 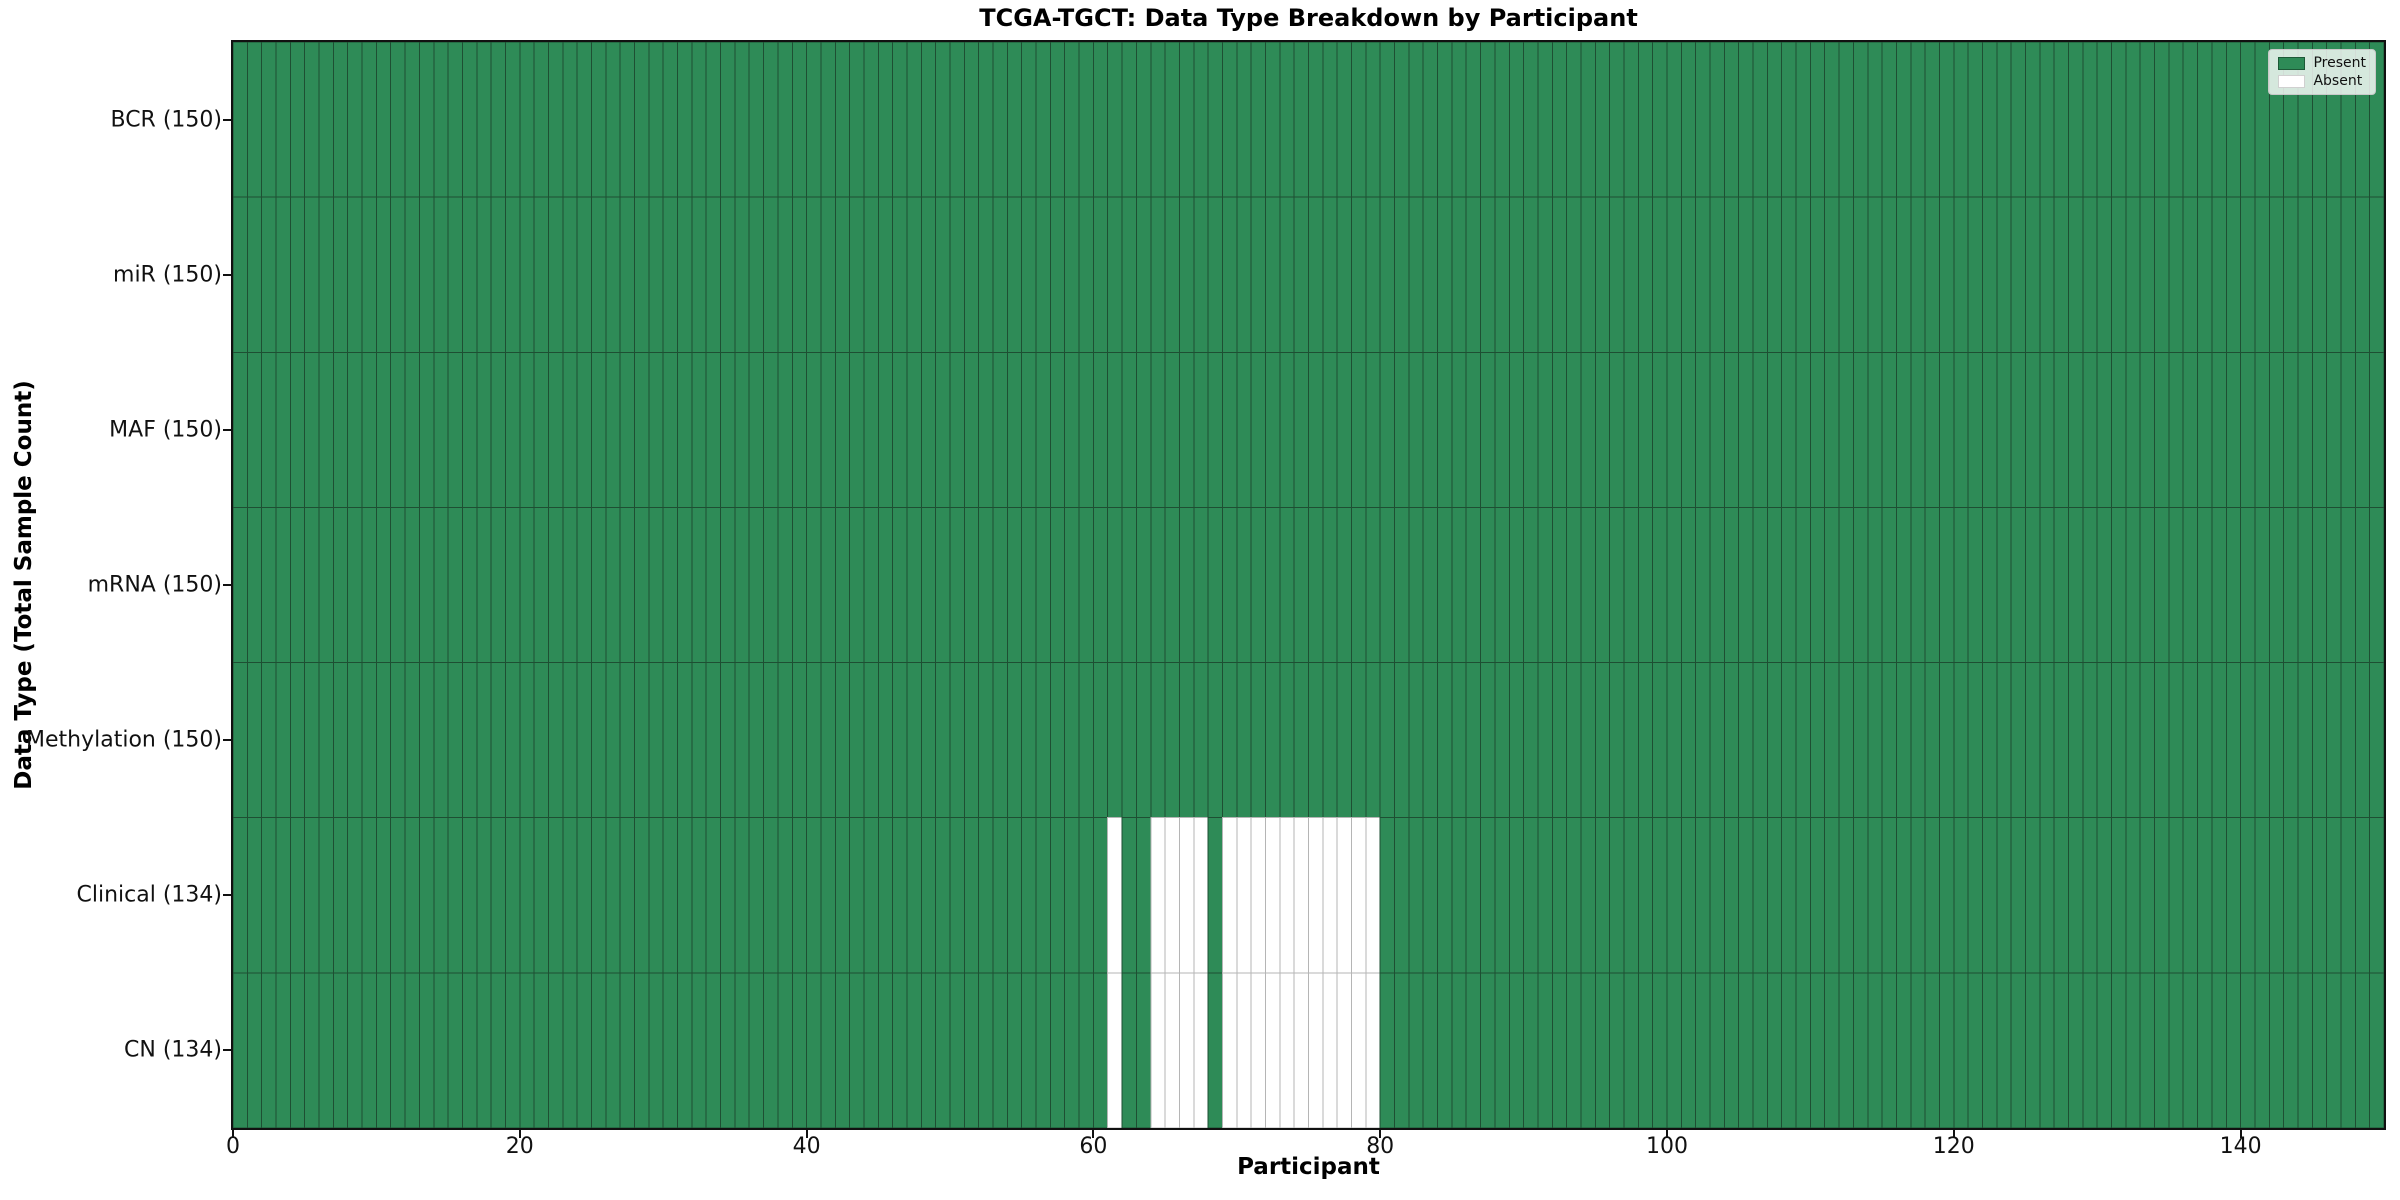 I want to click on y-tick-label: Clinical (134), so click(x=149, y=895).